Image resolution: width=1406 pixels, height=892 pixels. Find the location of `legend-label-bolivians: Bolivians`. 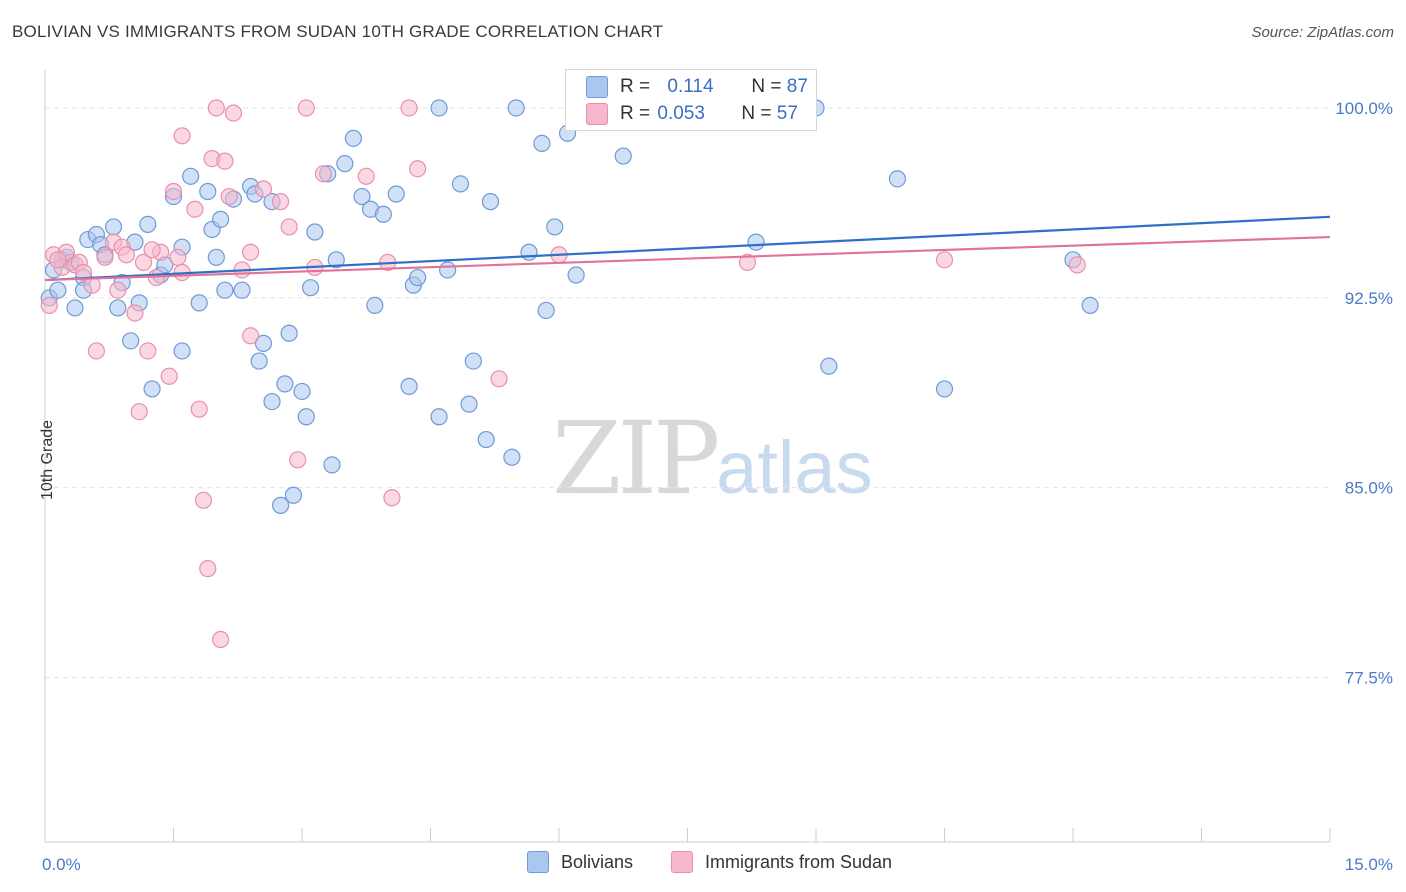

legend-label-bolivians: Bolivians is located at coordinates (597, 861).